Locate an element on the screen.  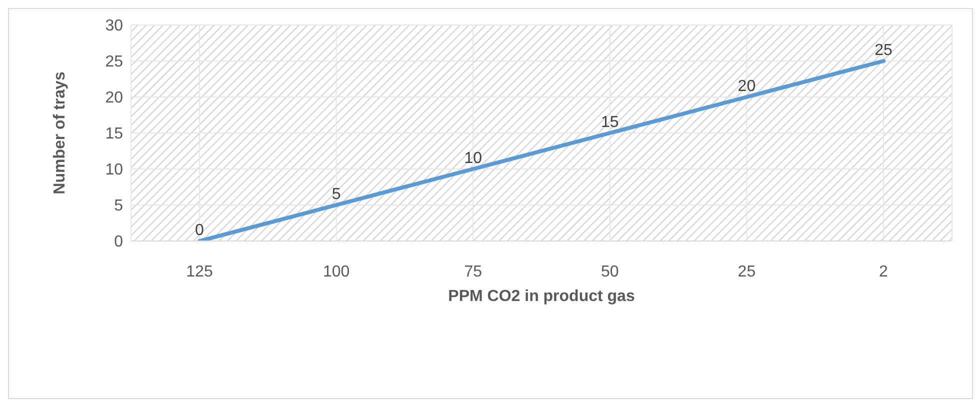
y-tick-label: 5 is located at coordinates (119, 206).